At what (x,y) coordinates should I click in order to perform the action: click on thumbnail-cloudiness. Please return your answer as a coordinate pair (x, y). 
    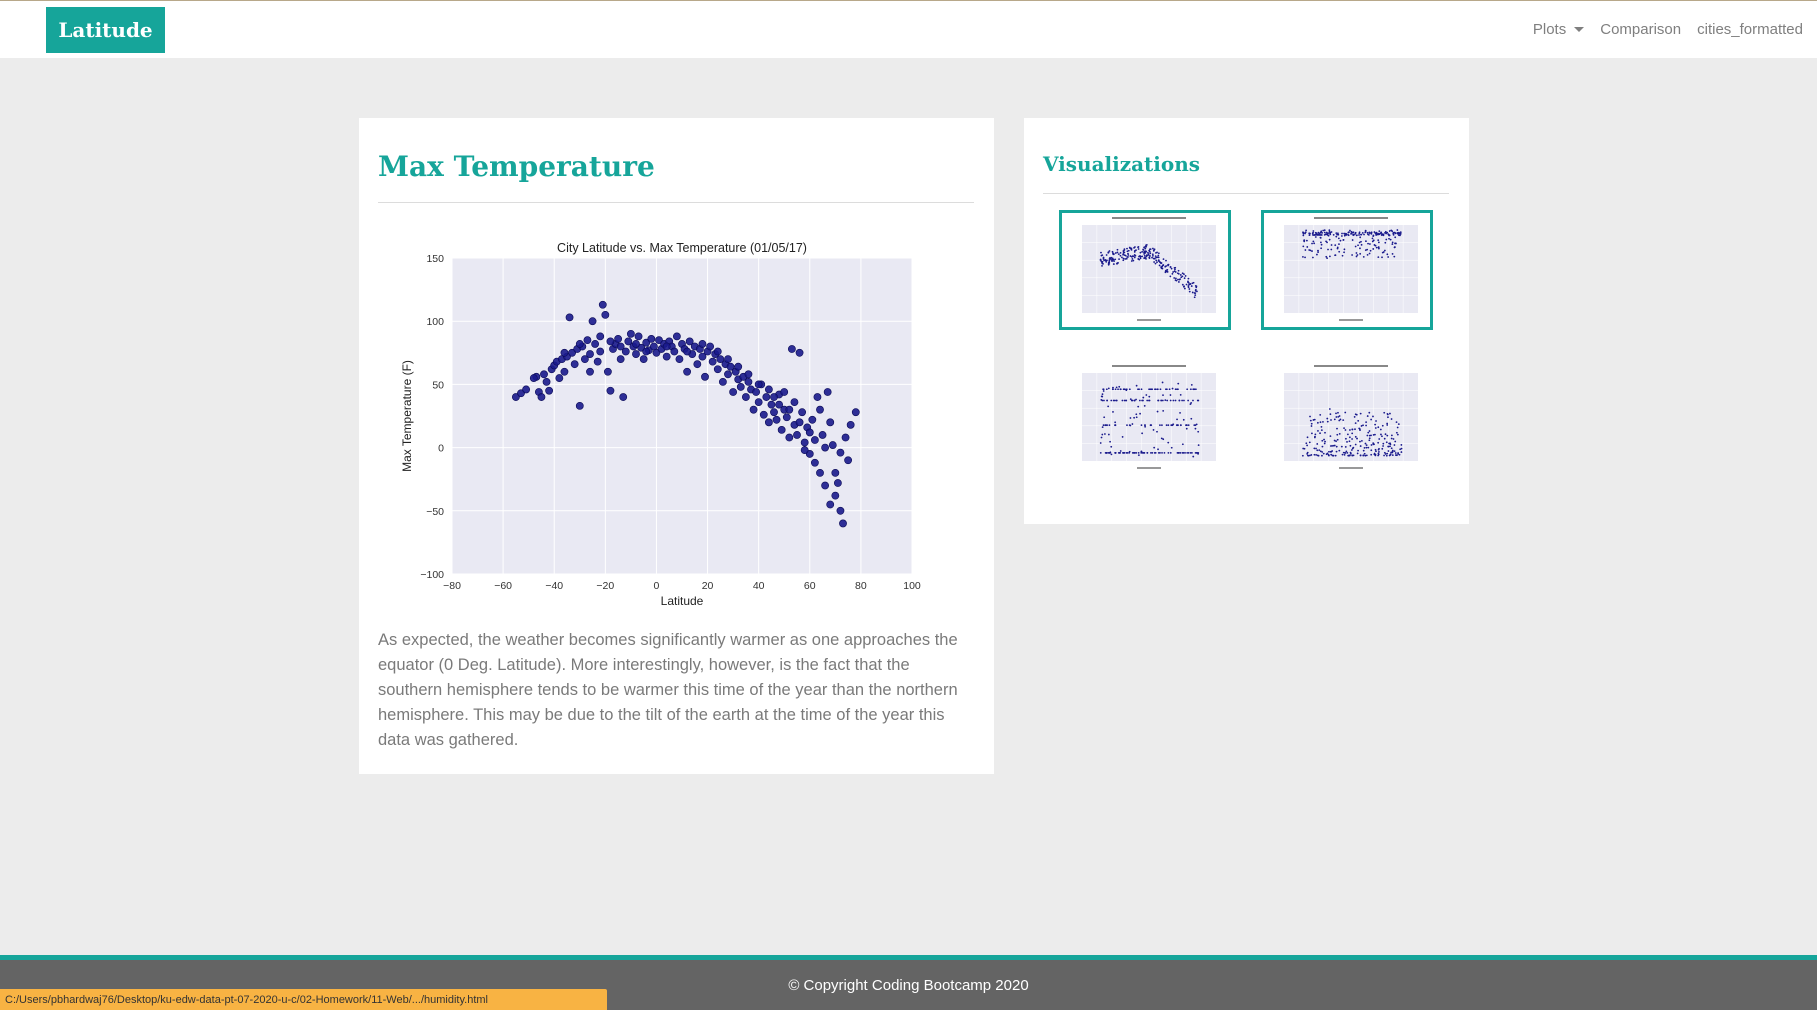
    Looking at the image, I should click on (1148, 421).